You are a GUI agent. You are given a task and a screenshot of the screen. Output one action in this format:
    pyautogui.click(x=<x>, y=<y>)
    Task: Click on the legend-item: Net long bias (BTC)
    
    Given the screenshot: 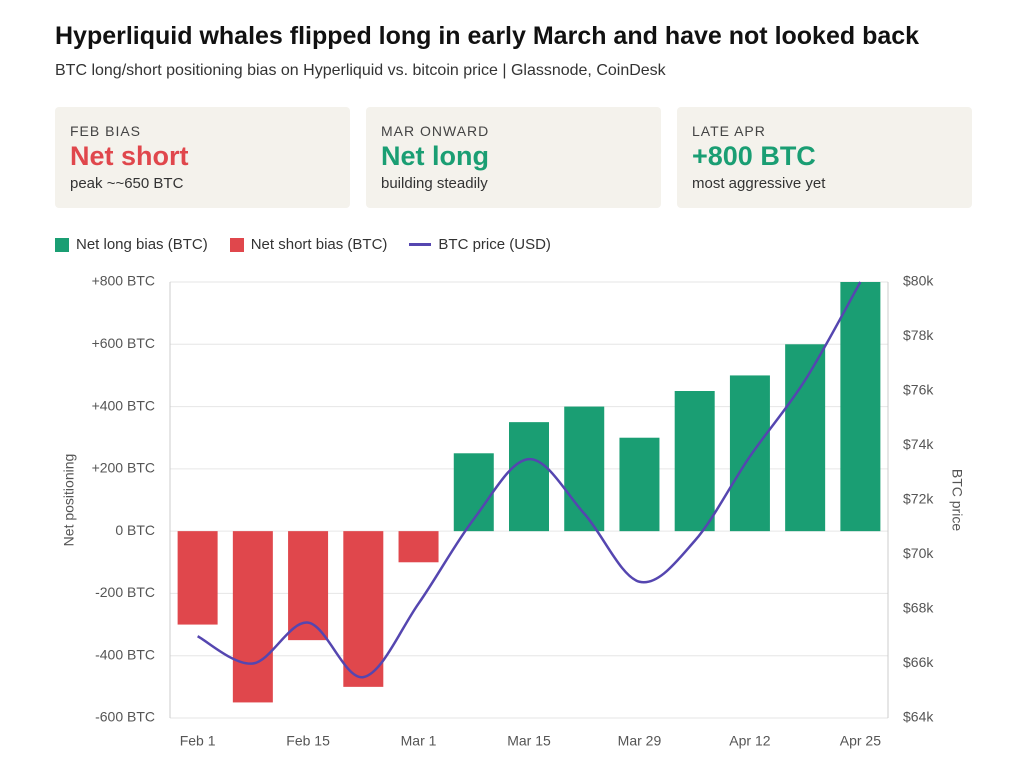 What is the action you would take?
    pyautogui.click(x=131, y=244)
    